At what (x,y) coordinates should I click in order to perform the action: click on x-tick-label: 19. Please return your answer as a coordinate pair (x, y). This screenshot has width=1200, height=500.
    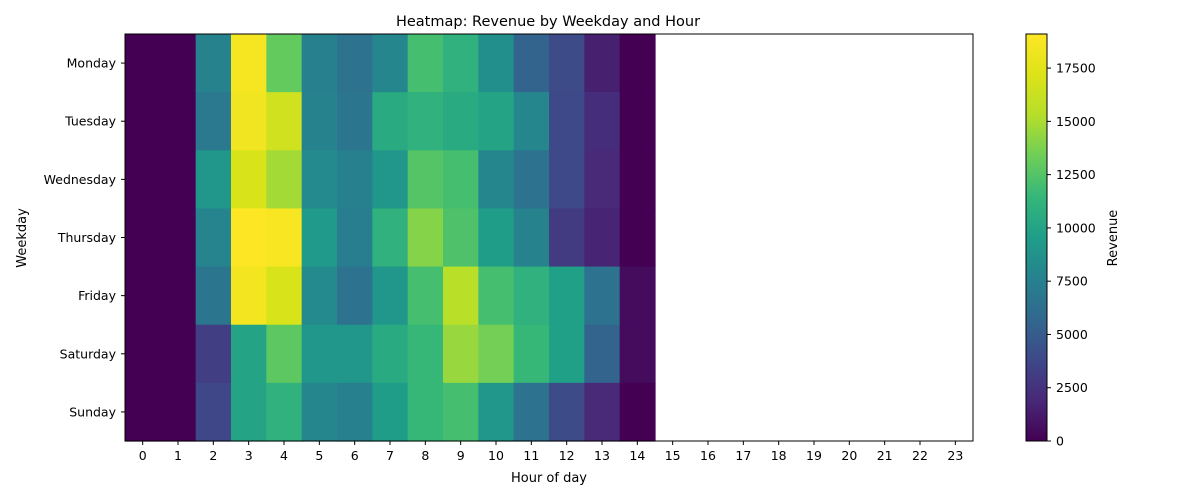
    Looking at the image, I should click on (814, 455).